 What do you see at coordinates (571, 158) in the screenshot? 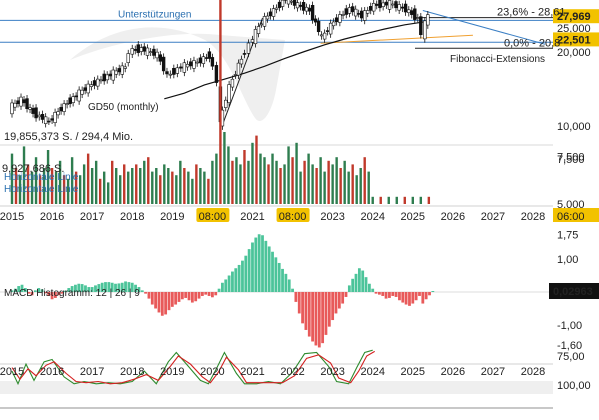
I see `price-y-tick: 7,500` at bounding box center [571, 158].